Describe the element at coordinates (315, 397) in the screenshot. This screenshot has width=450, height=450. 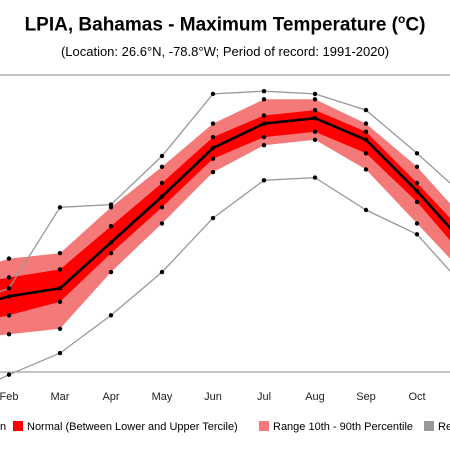
I see `x-tick-label-aug: Aug` at that location.